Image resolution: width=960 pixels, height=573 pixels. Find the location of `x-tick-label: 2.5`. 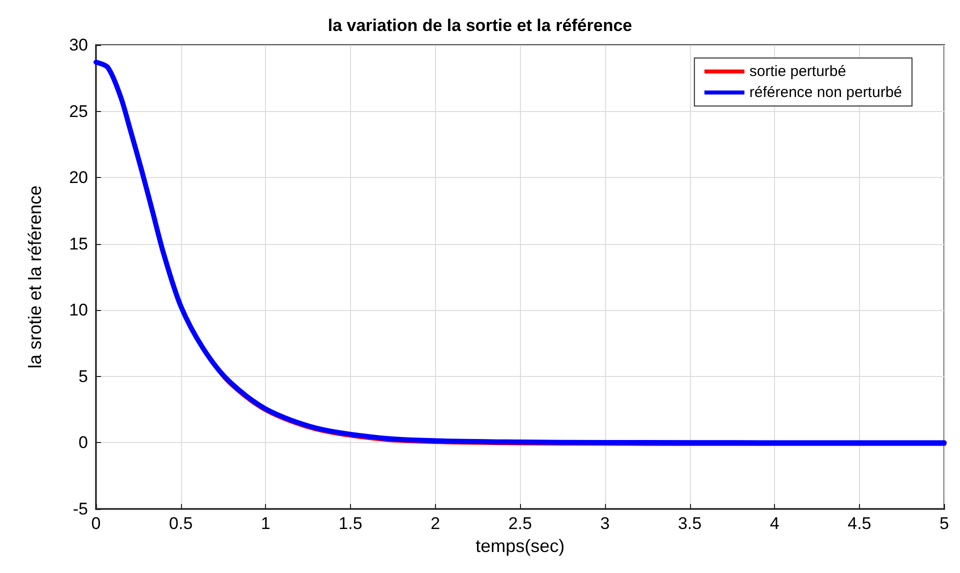

x-tick-label: 2.5 is located at coordinates (520, 523).